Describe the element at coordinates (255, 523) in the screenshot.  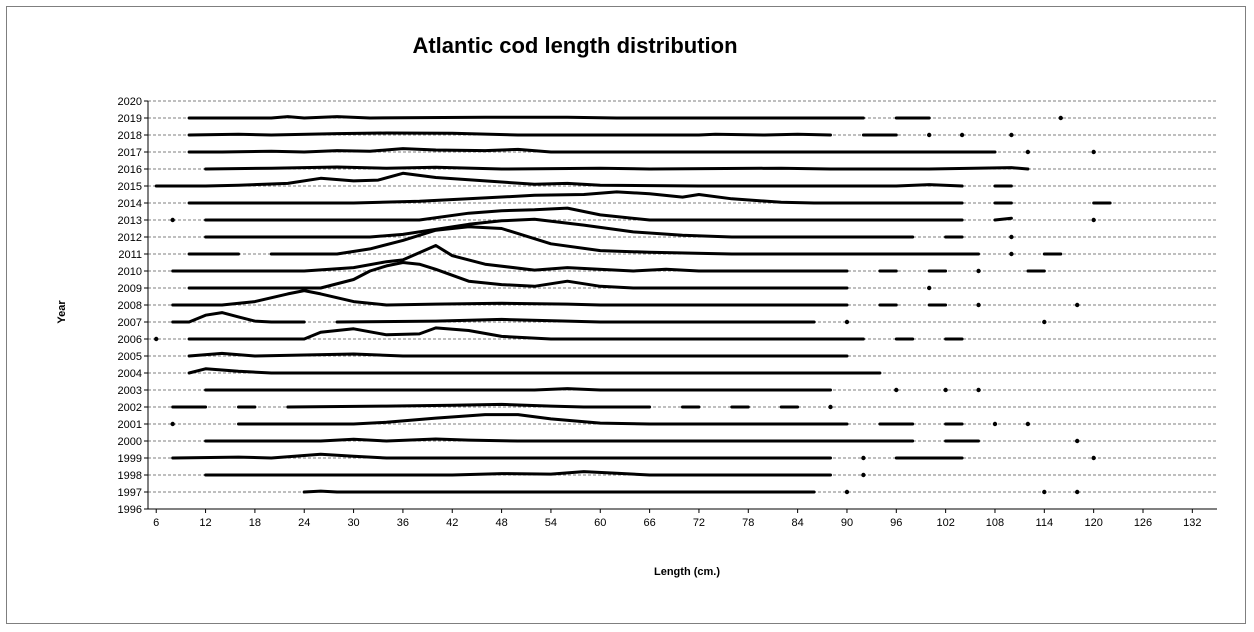
I see `x-tick-label-18: 18` at that location.